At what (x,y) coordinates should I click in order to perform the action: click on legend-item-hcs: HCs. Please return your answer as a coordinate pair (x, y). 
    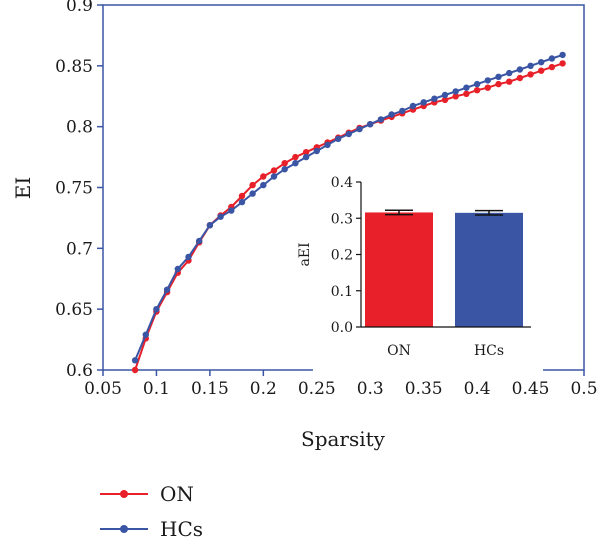
    Looking at the image, I should click on (151, 529).